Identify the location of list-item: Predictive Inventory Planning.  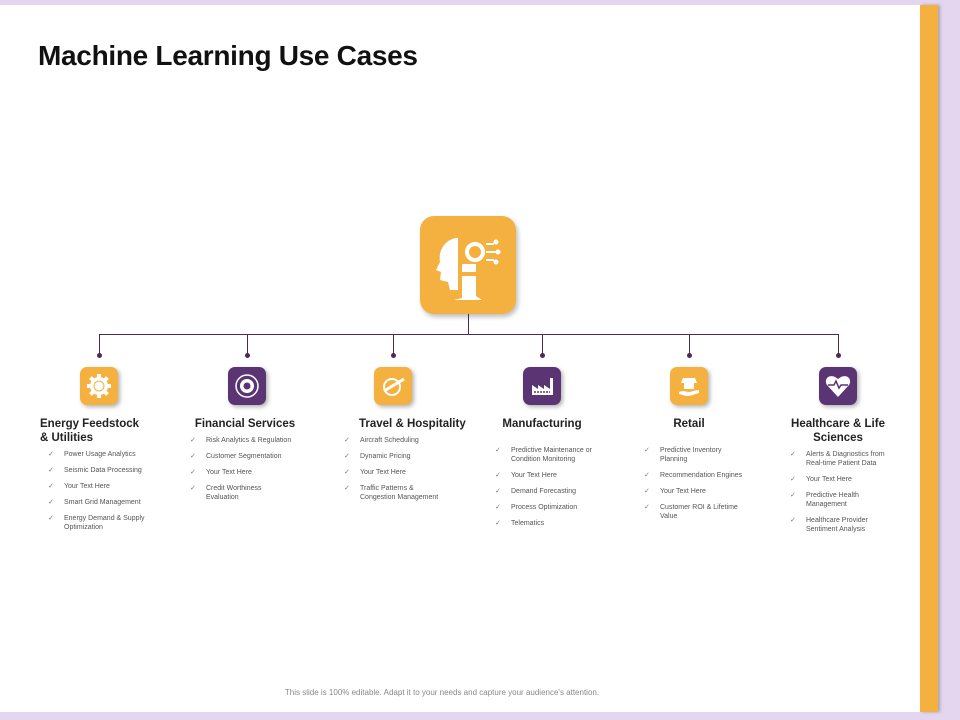
(697, 455).